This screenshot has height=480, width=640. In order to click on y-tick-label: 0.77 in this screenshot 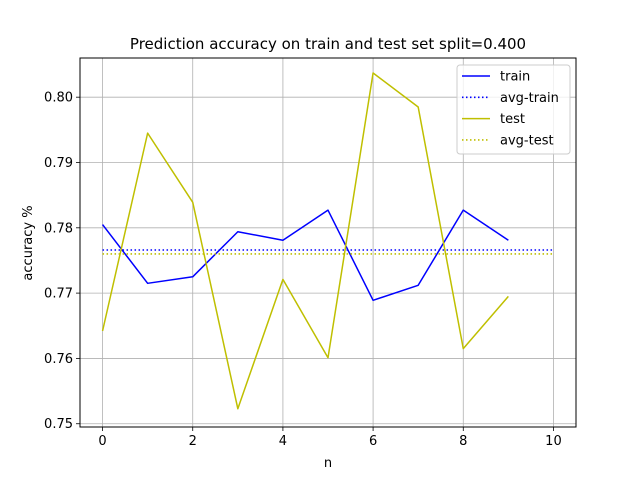, I will do `click(58, 294)`.